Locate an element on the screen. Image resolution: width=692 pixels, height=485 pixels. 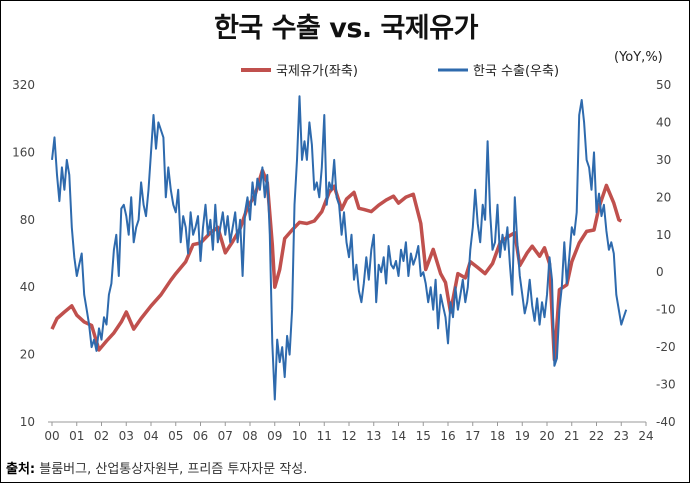
x-tick-label: 21 is located at coordinates (571, 436).